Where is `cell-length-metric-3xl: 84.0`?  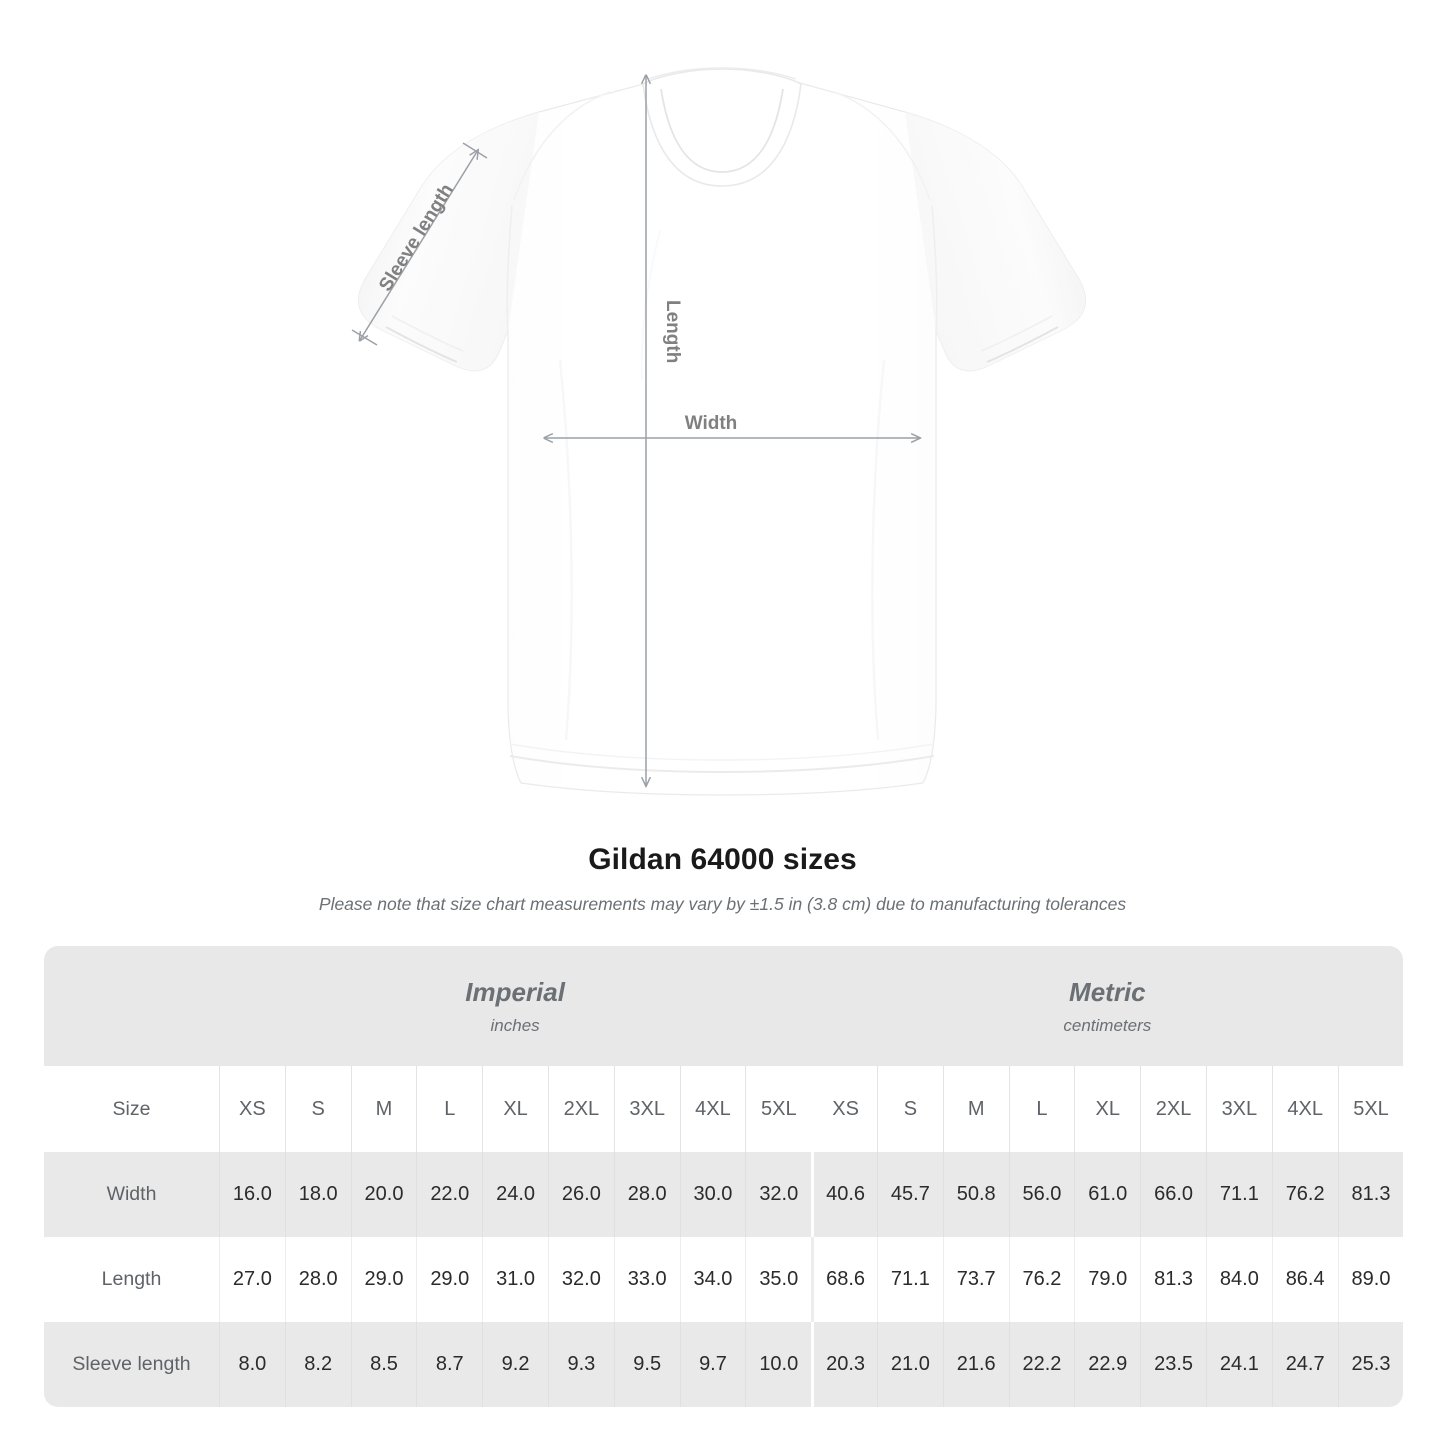 cell-length-metric-3xl: 84.0 is located at coordinates (1238, 1279).